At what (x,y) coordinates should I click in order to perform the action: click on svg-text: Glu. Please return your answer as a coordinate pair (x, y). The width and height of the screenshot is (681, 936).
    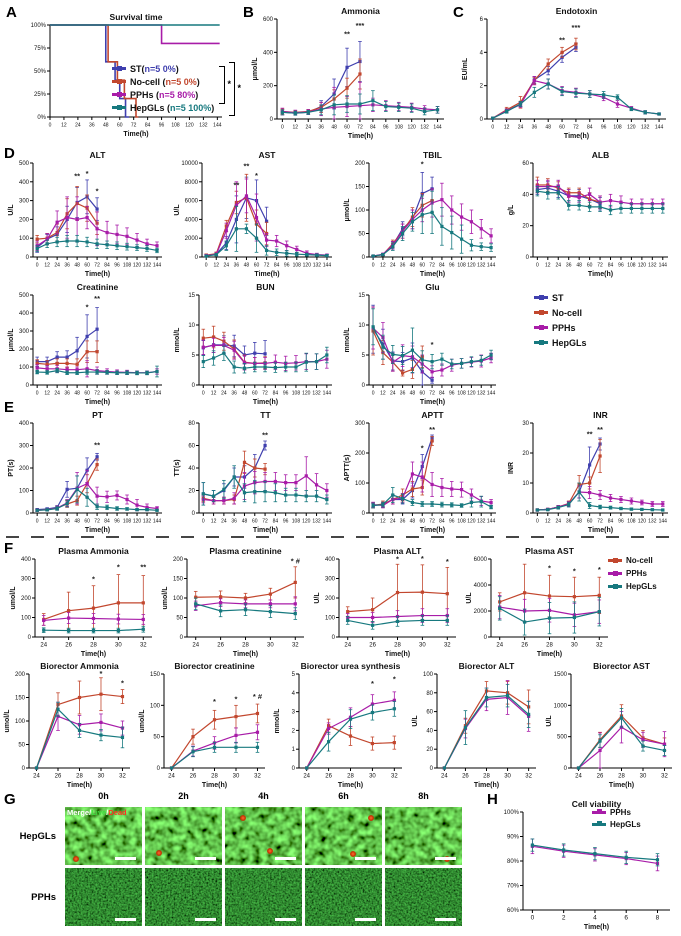
    Looking at the image, I should click on (432, 287).